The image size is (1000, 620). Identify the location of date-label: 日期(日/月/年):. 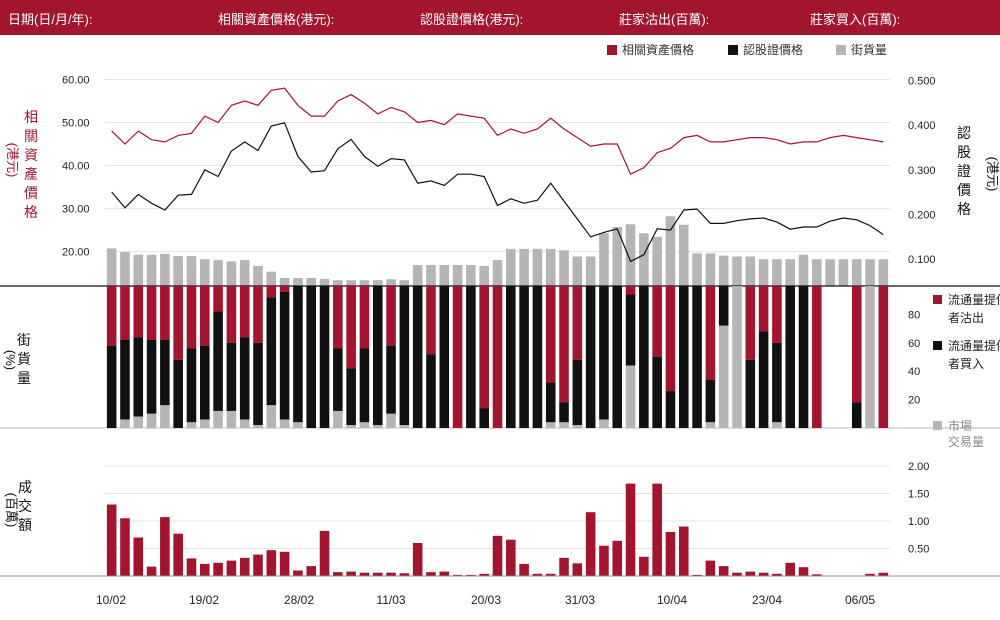
(50, 19).